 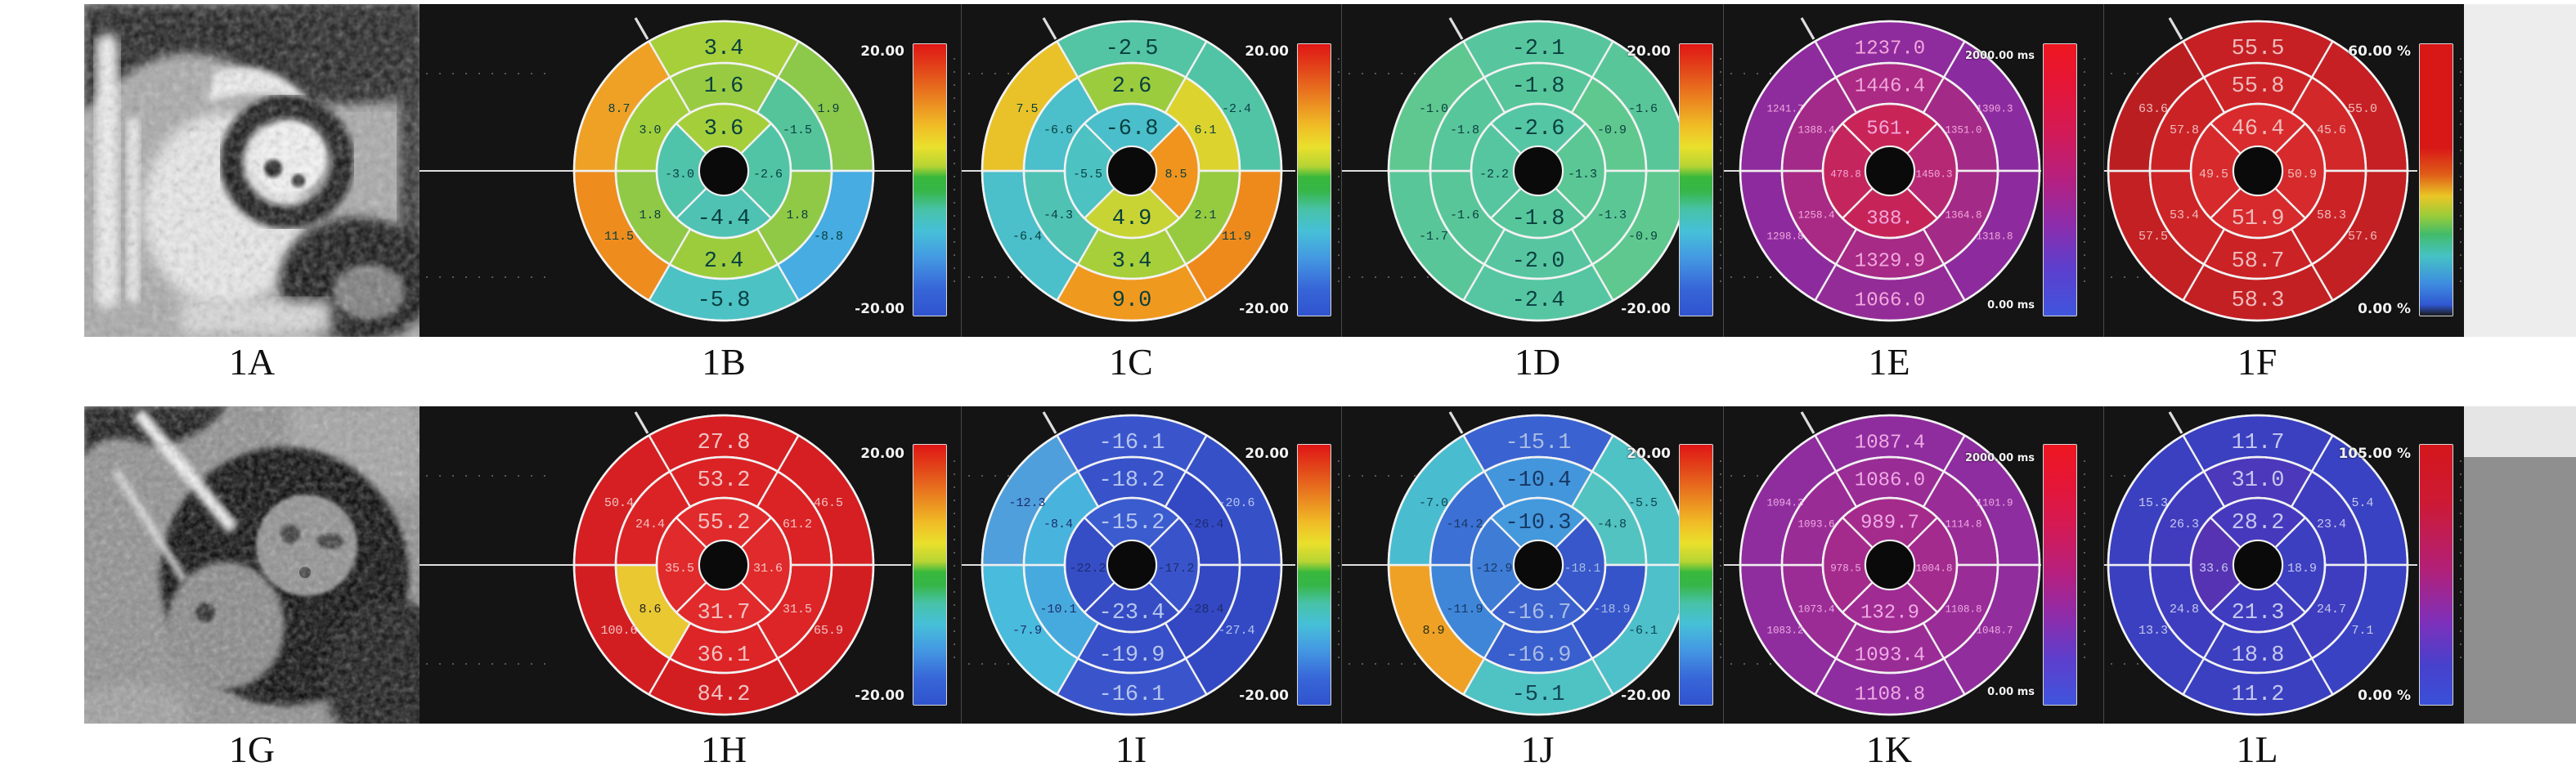 What do you see at coordinates (1132, 301) in the screenshot?
I see `segment-value: 9.0` at bounding box center [1132, 301].